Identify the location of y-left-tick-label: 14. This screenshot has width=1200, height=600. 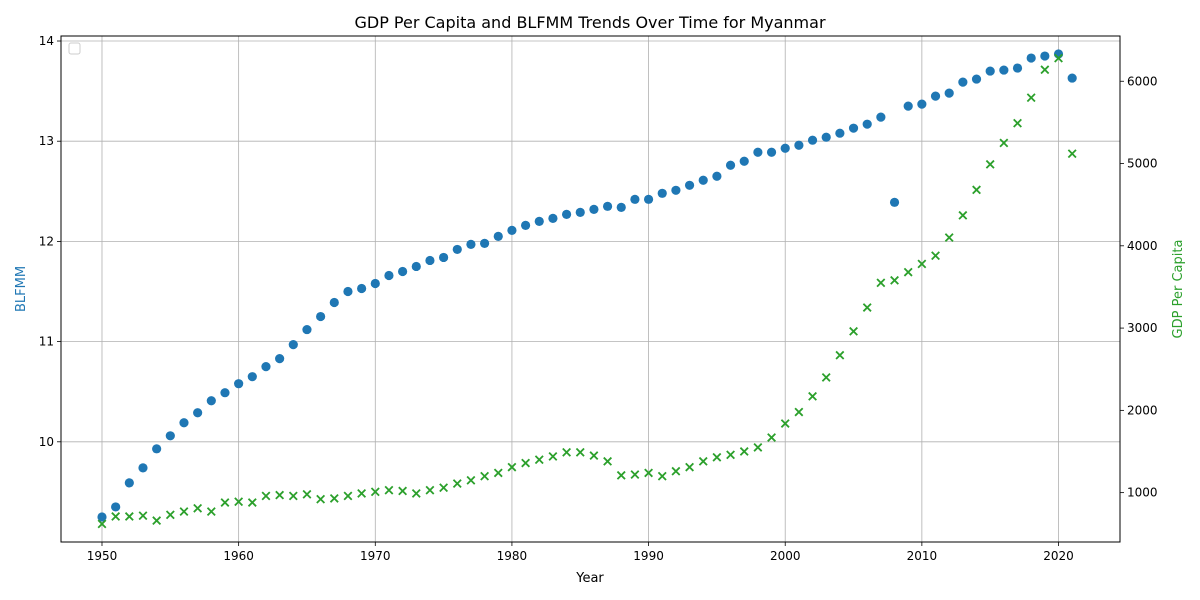
(46, 41).